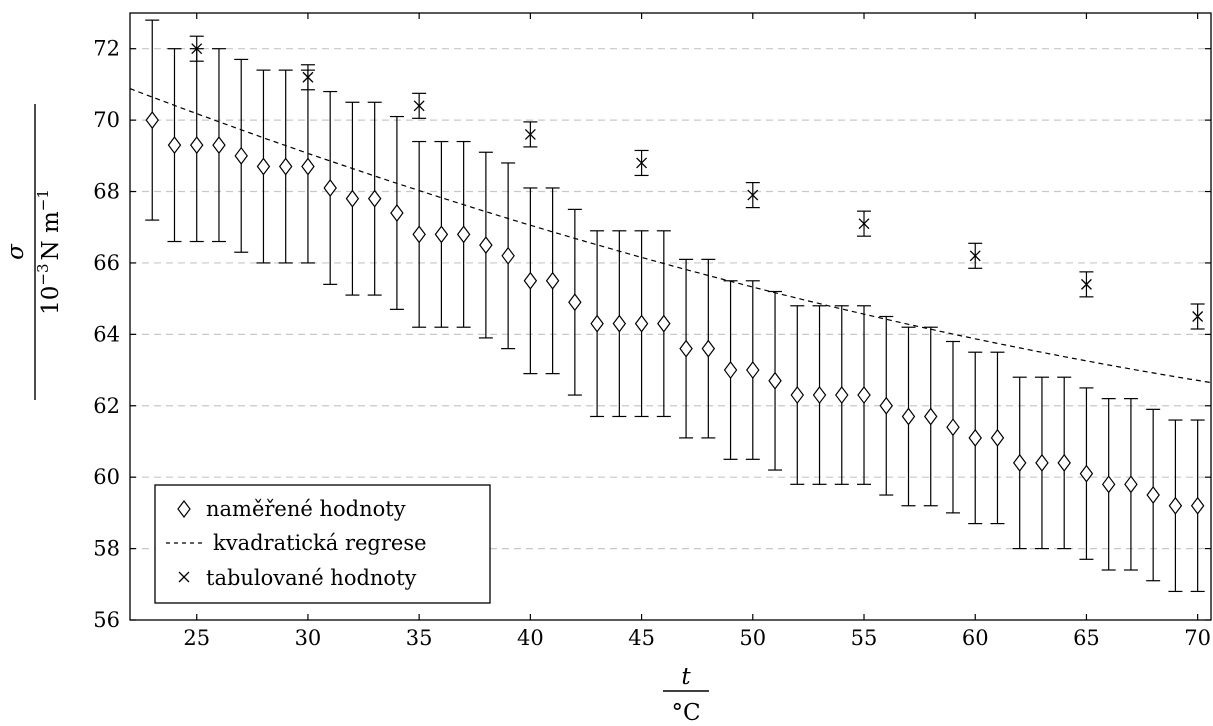 This screenshot has width=1213, height=726. I want to click on x-tick-label: 55, so click(864, 638).